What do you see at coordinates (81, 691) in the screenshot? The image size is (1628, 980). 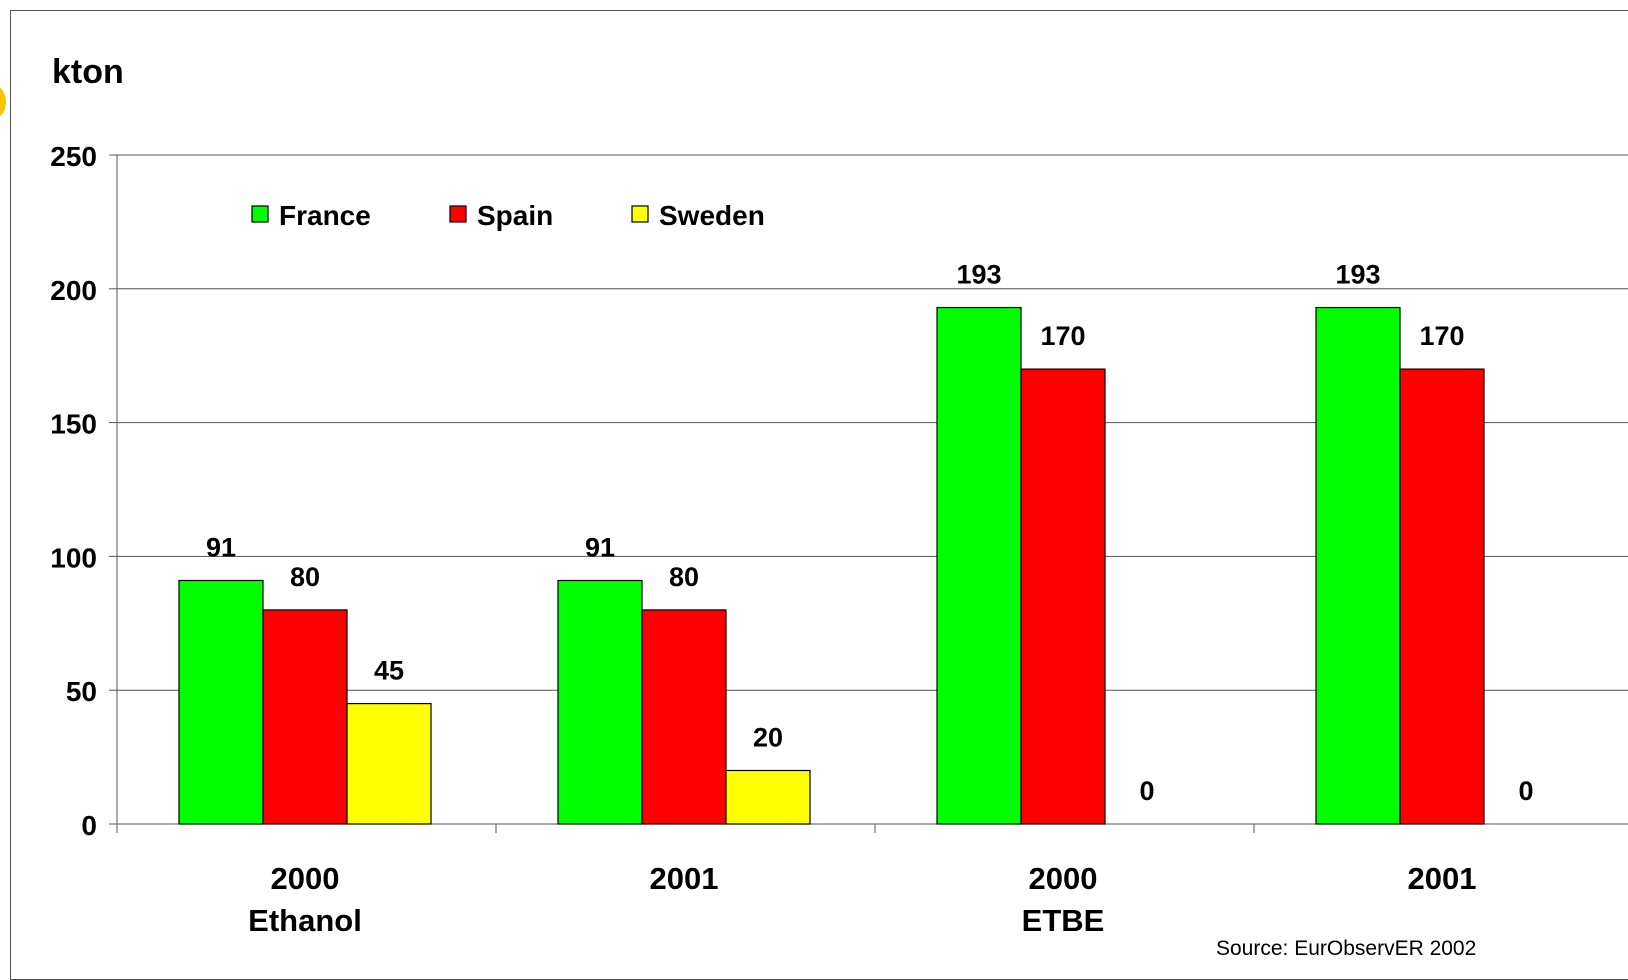 I see `y-tick-label: 50` at bounding box center [81, 691].